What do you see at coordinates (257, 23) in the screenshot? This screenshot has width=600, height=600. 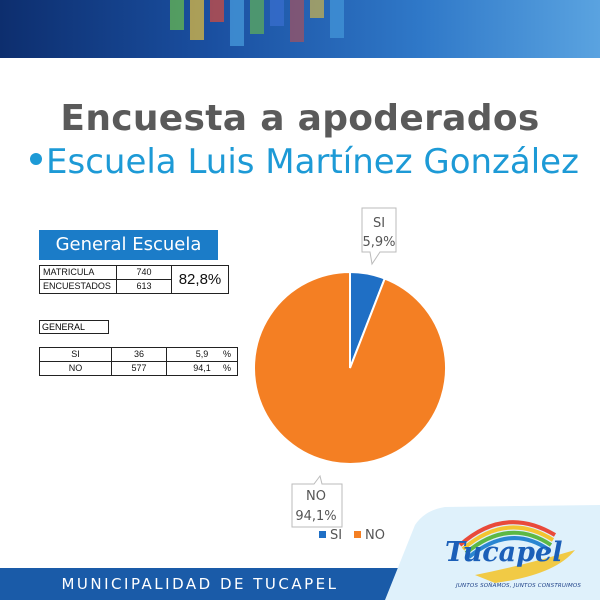 I see `banner-decoration` at bounding box center [257, 23].